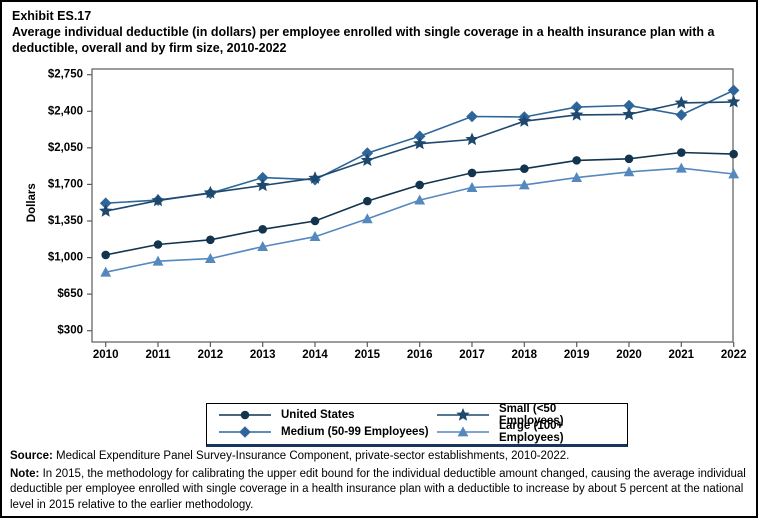 This screenshot has width=758, height=518. I want to click on legend-diamond-glyph, so click(245, 432).